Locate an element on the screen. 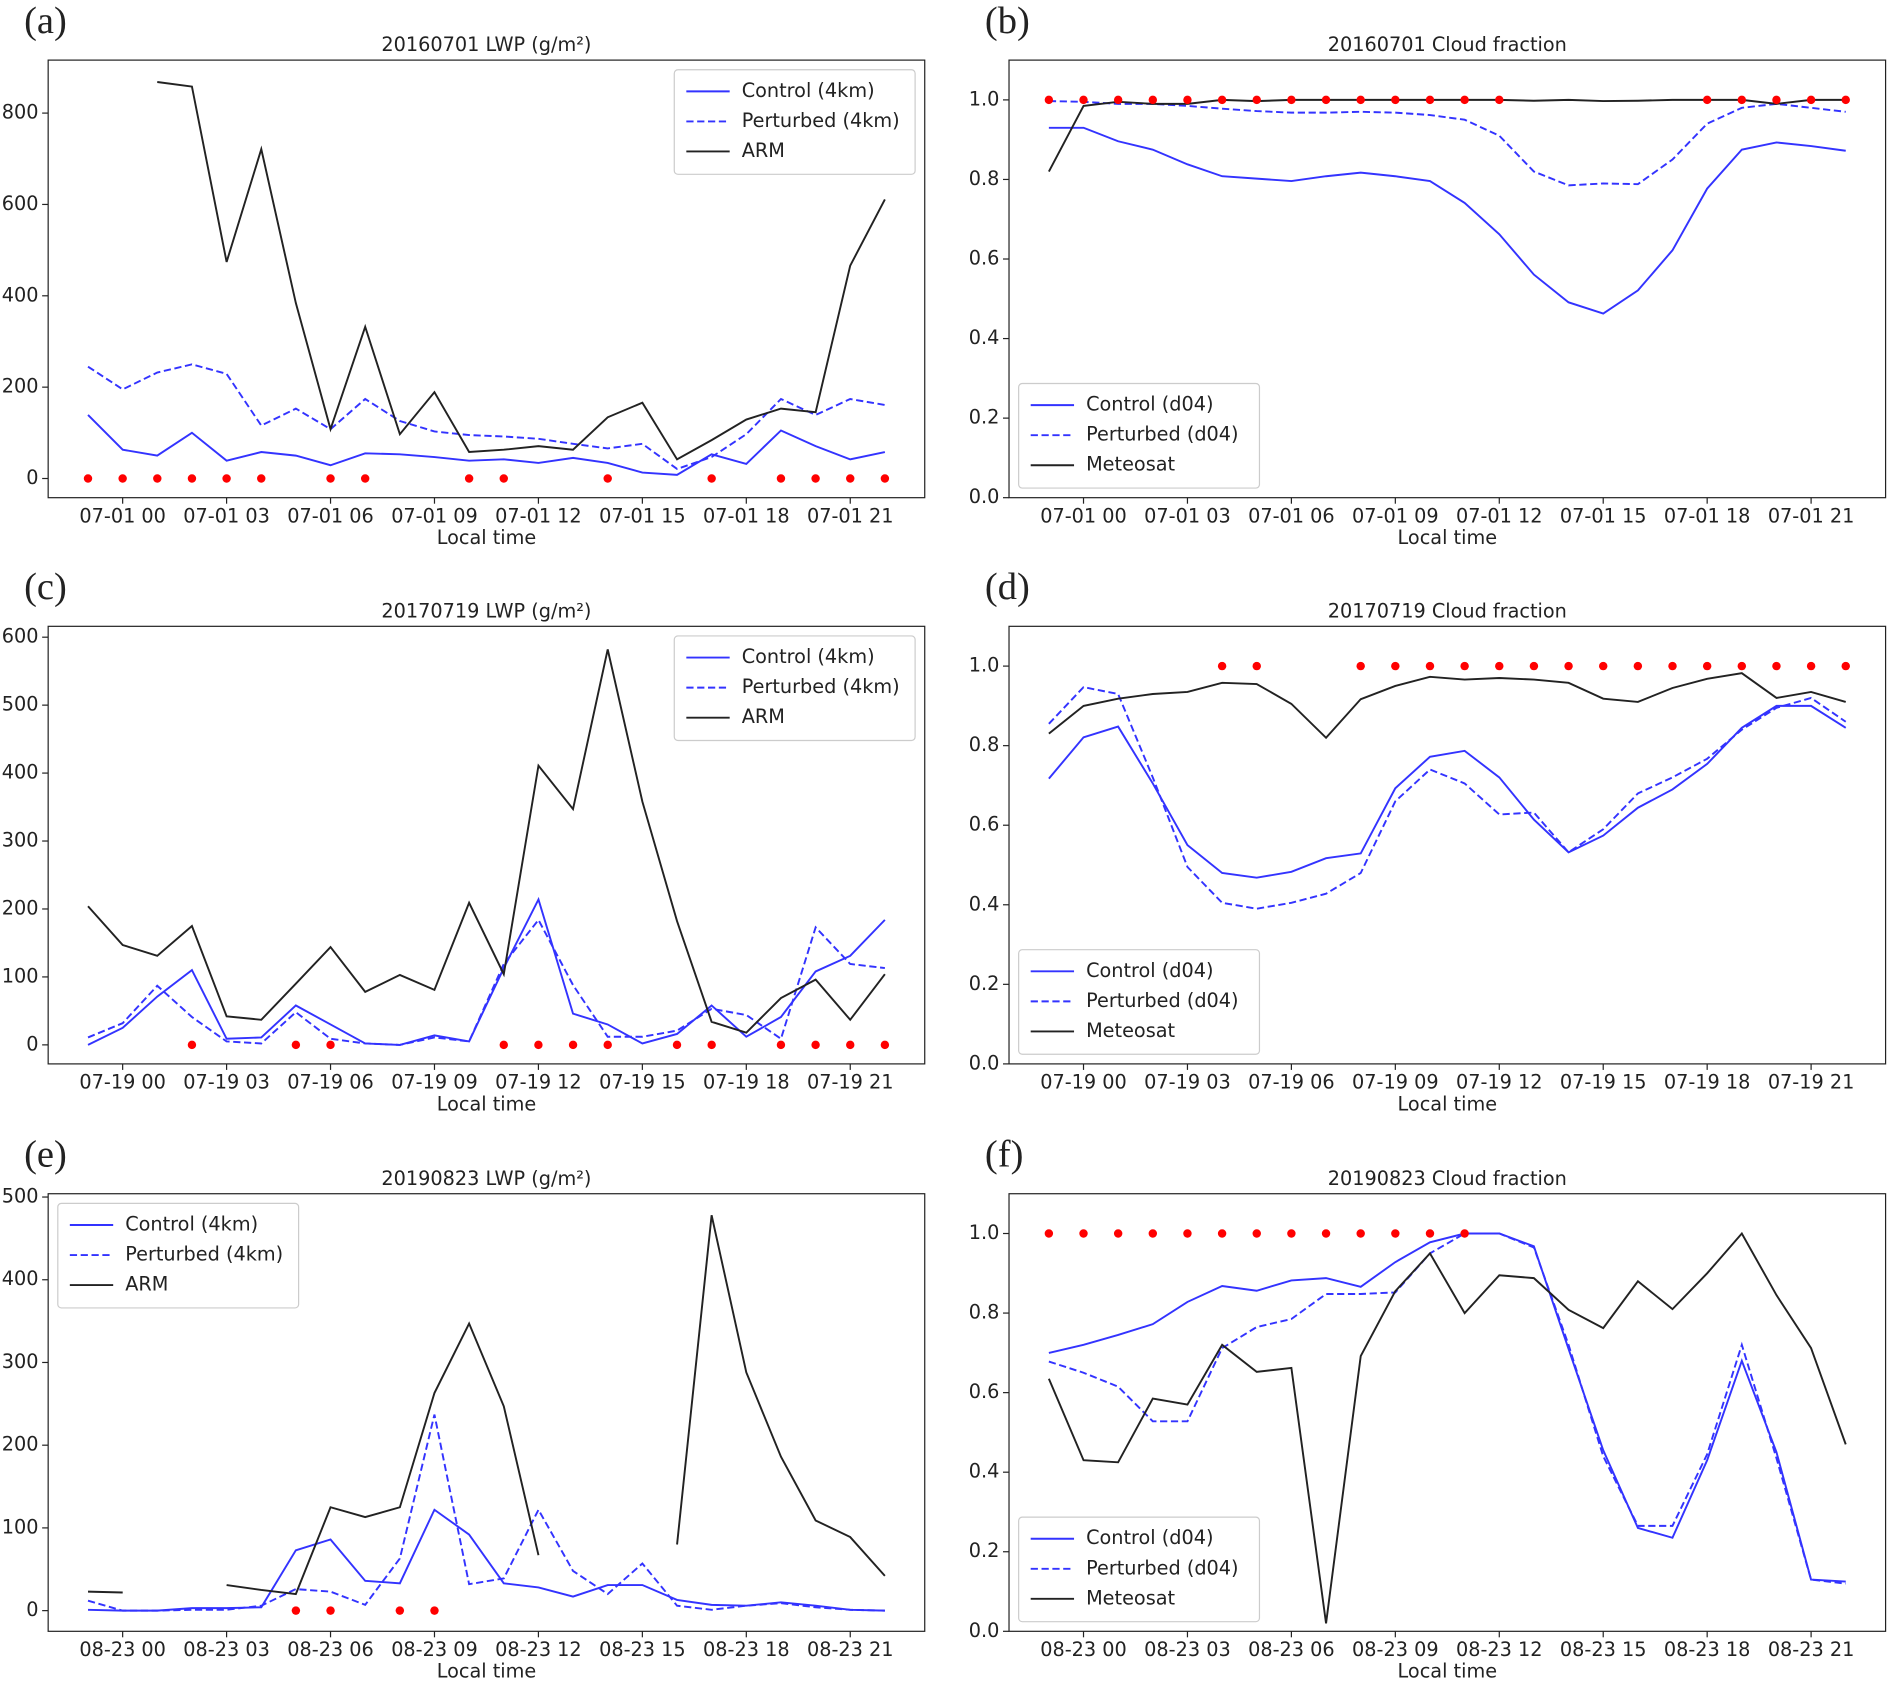 The image size is (1888, 1683). y-tick-label: 200 is located at coordinates (20, 907).